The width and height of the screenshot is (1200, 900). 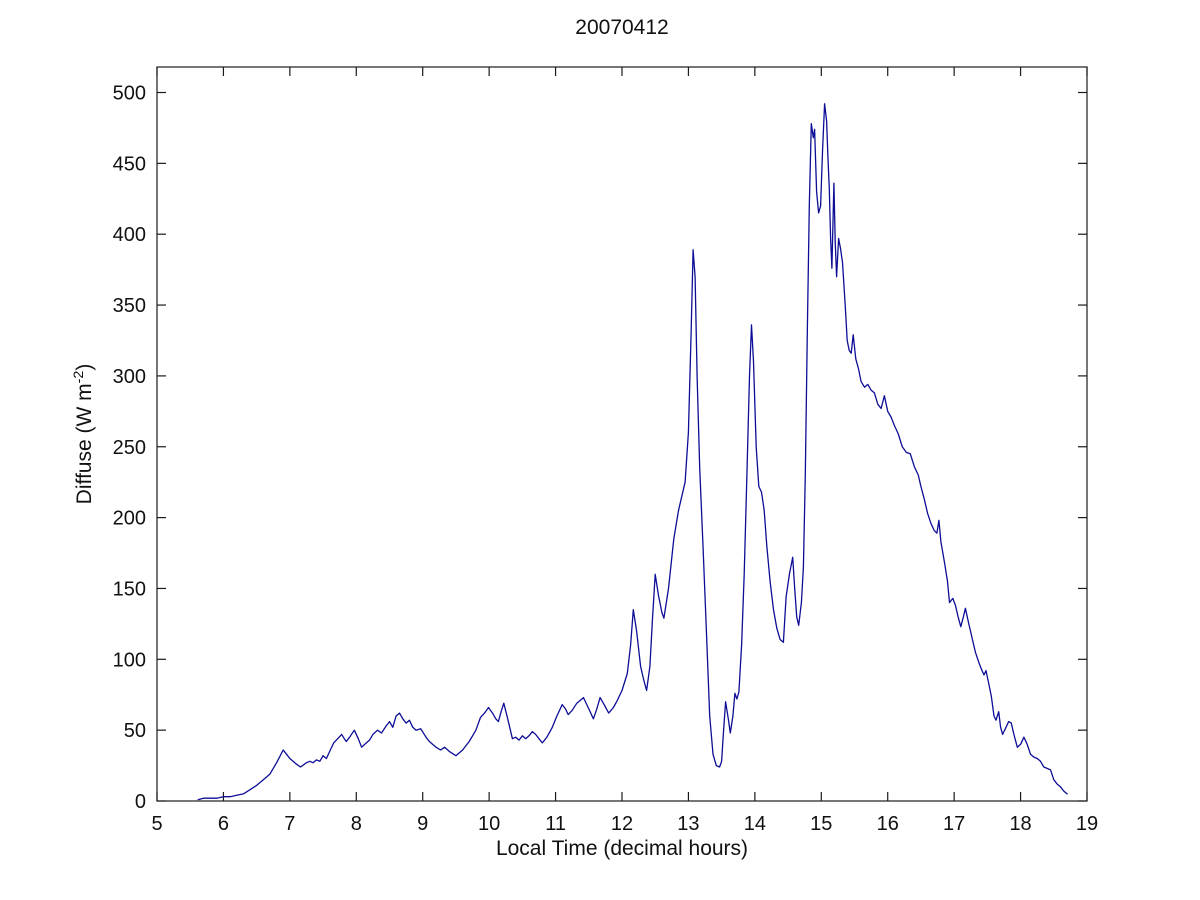 What do you see at coordinates (622, 824) in the screenshot?
I see `x-tick-label: 12` at bounding box center [622, 824].